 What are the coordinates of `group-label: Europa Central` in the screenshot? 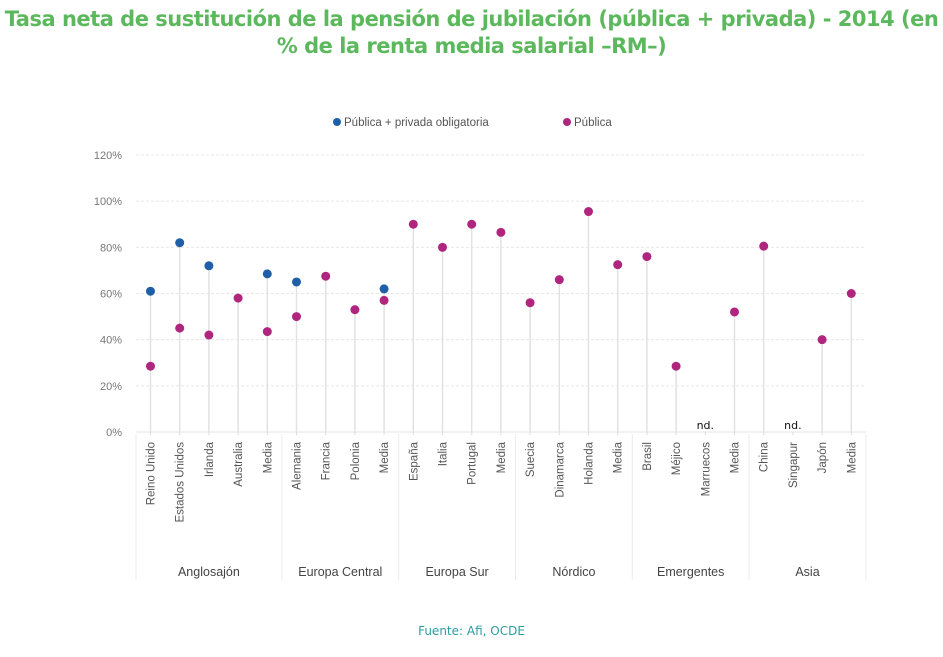 It's located at (340, 572).